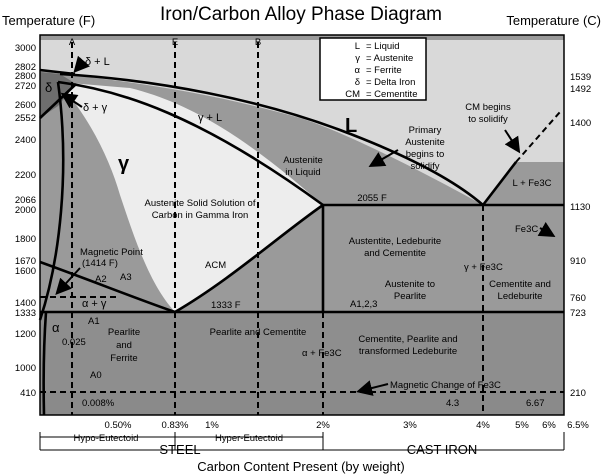 Image resolution: width=603 pixels, height=475 pixels. What do you see at coordinates (452, 403) in the screenshot?
I see `carbon-43-label: 4.3` at bounding box center [452, 403].